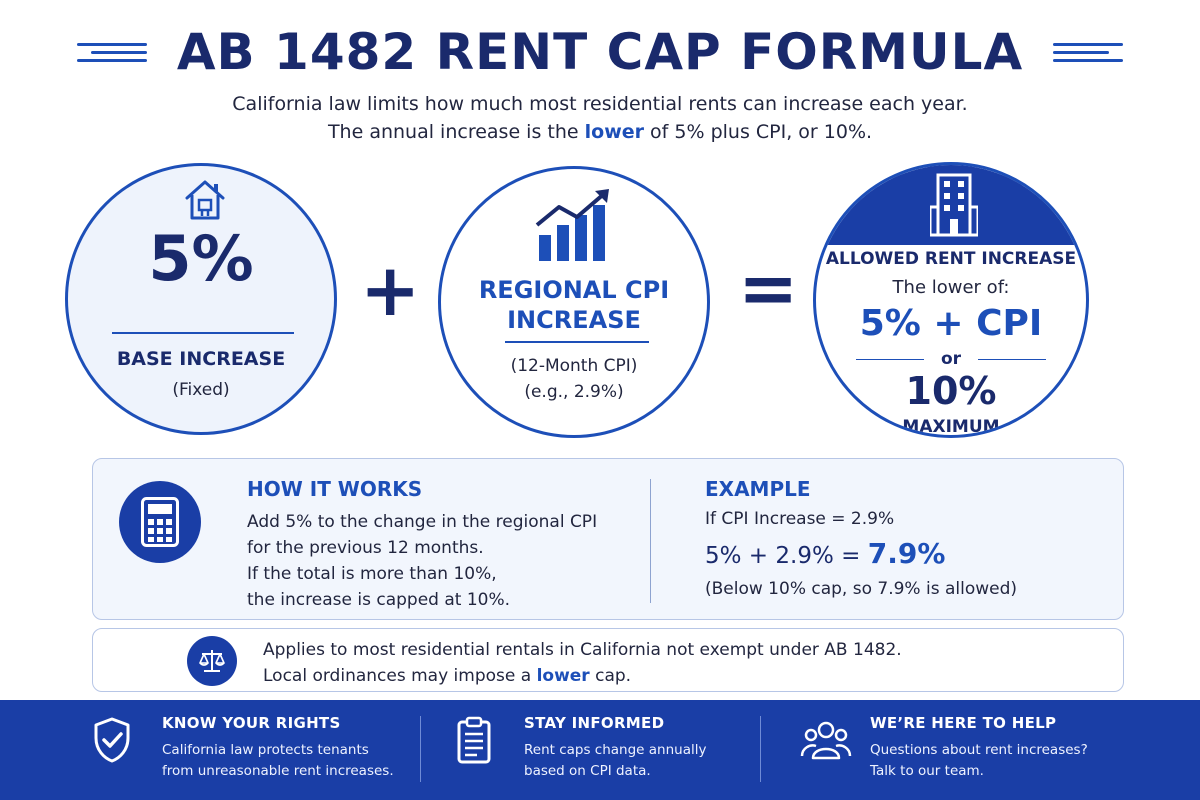 This screenshot has width=1200, height=800. Describe the element at coordinates (927, 771) in the screenshot. I see `footer-3-line-2: Talk to our team.` at that location.